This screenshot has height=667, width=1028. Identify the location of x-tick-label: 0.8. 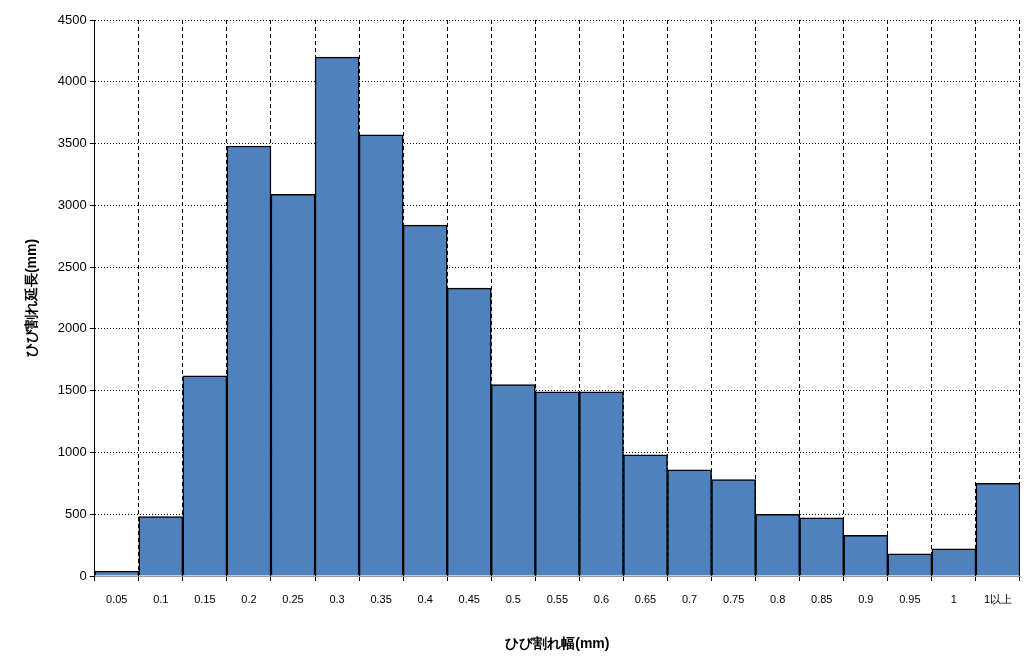
(778, 598).